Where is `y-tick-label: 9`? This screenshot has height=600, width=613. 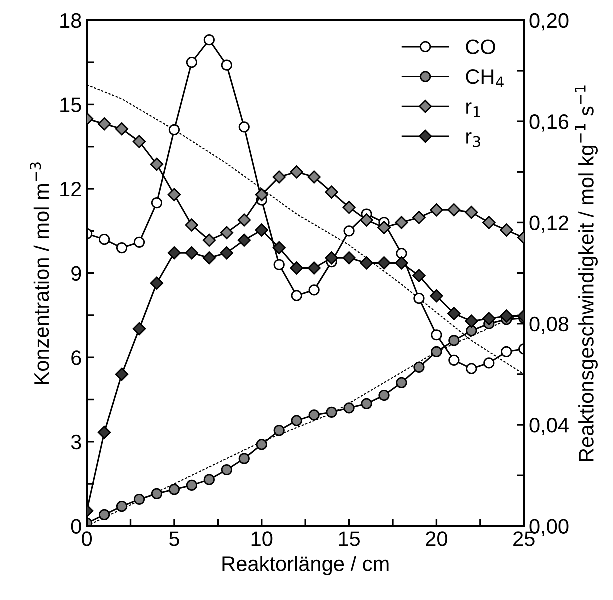 y-tick-label: 9 is located at coordinates (77, 274).